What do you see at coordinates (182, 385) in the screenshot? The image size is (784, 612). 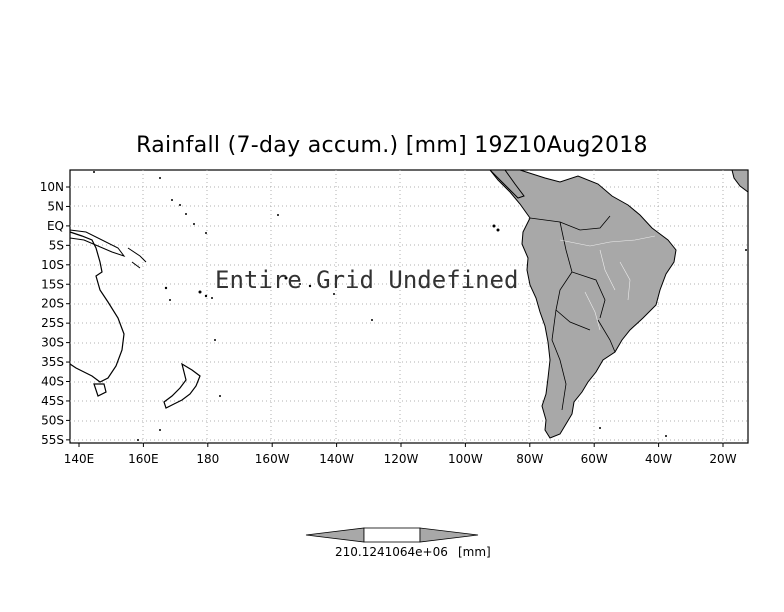 I see `new-zealand-outline` at bounding box center [182, 385].